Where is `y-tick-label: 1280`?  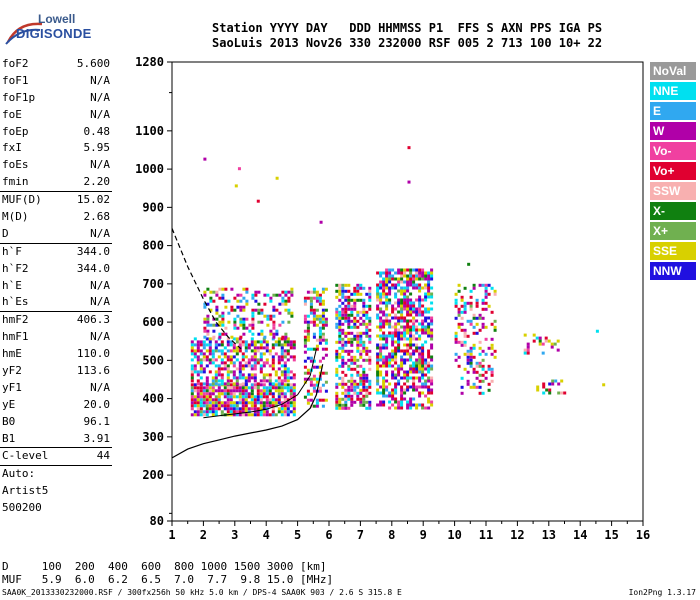
y-tick-label: 1280 is located at coordinates (149, 62).